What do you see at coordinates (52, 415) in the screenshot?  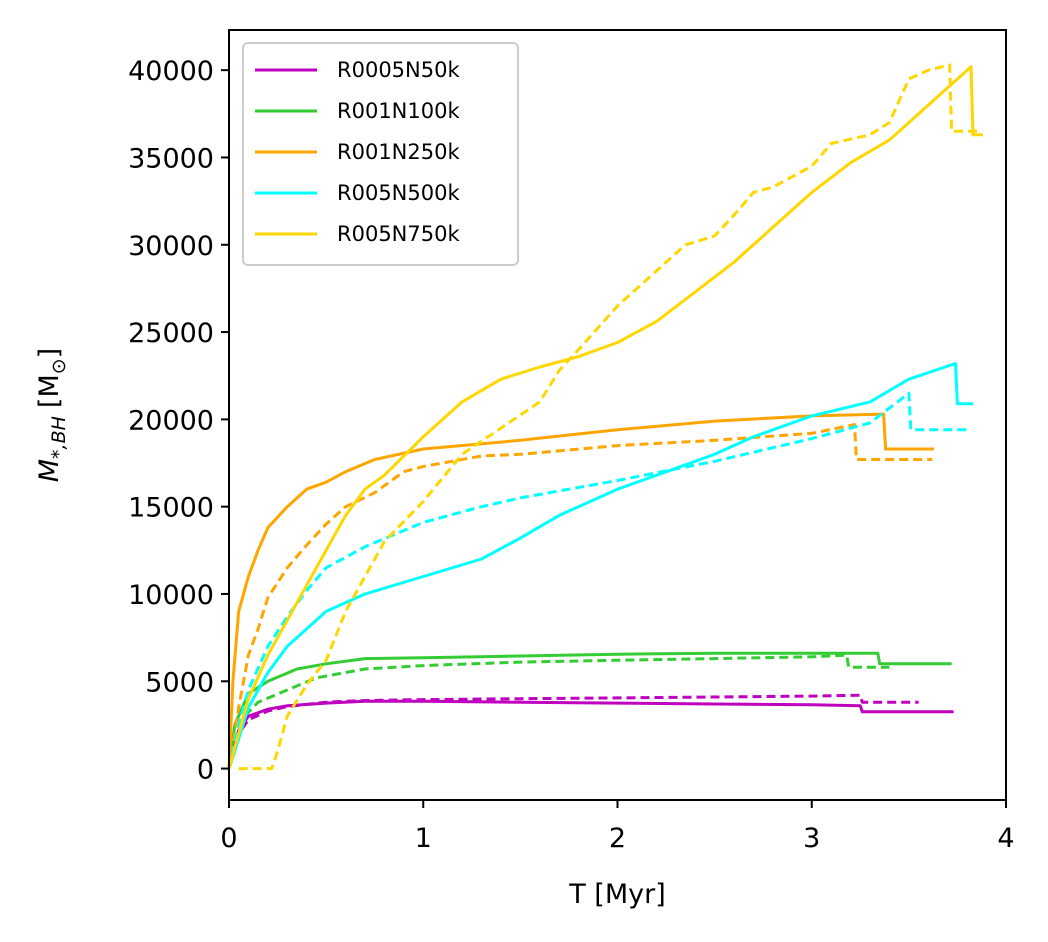 I see `y-axis-title: M*,BH [M⊙]` at bounding box center [52, 415].